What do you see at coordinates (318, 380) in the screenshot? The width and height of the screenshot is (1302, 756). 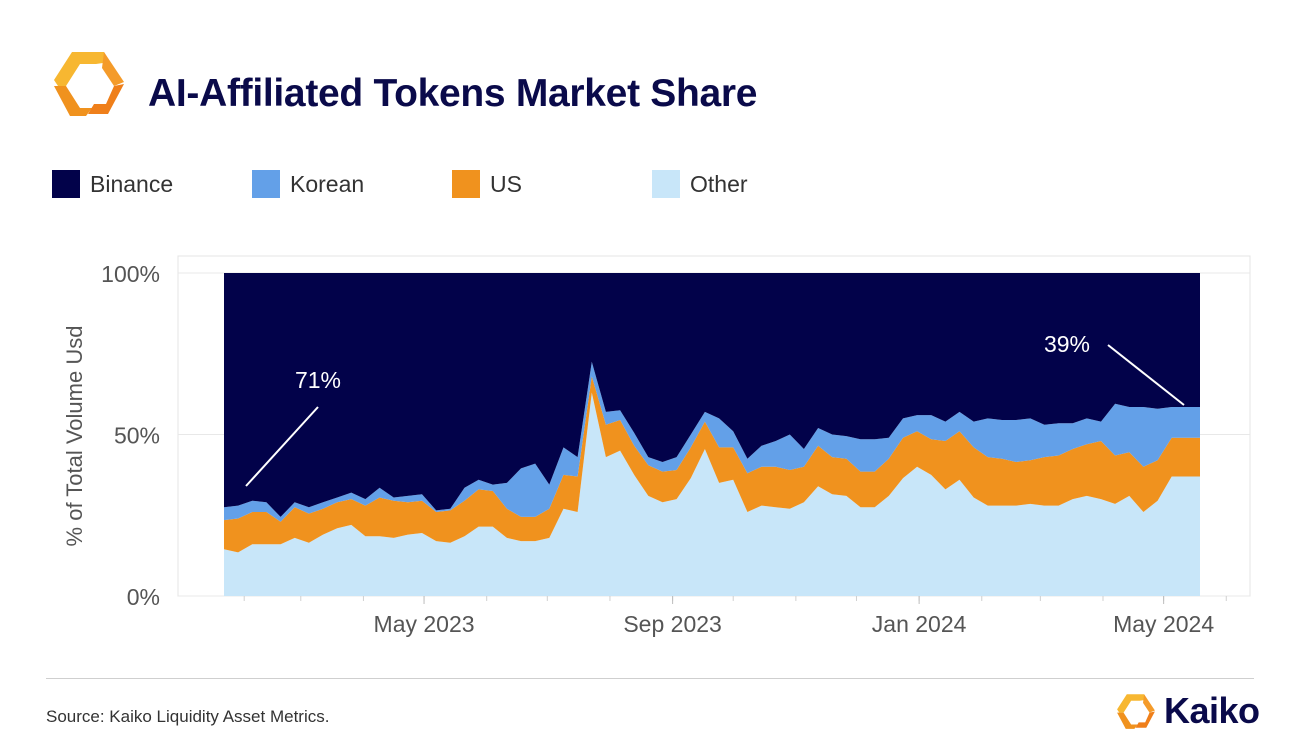 I see `annotation-label: 71%` at bounding box center [318, 380].